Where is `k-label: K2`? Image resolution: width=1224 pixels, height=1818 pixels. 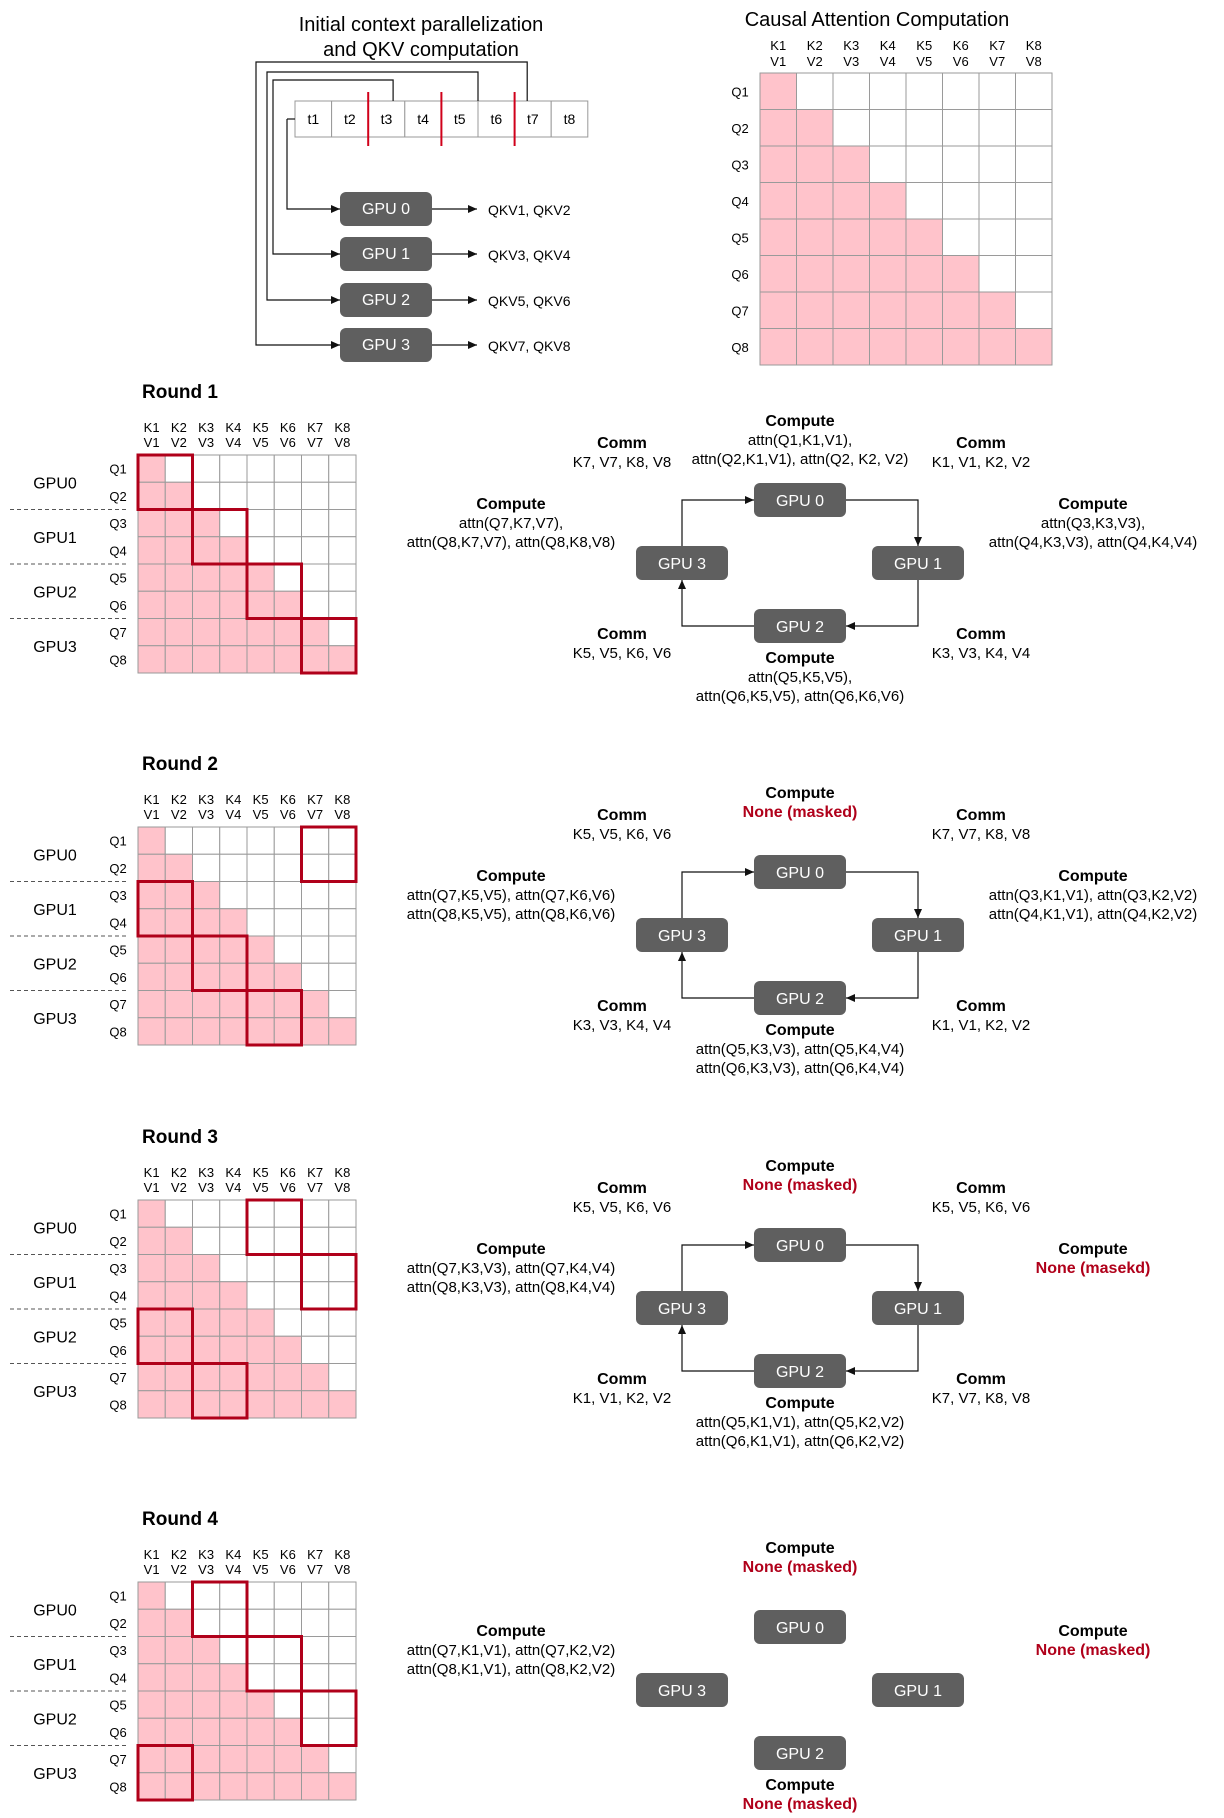 k-label: K2 is located at coordinates (179, 1554).